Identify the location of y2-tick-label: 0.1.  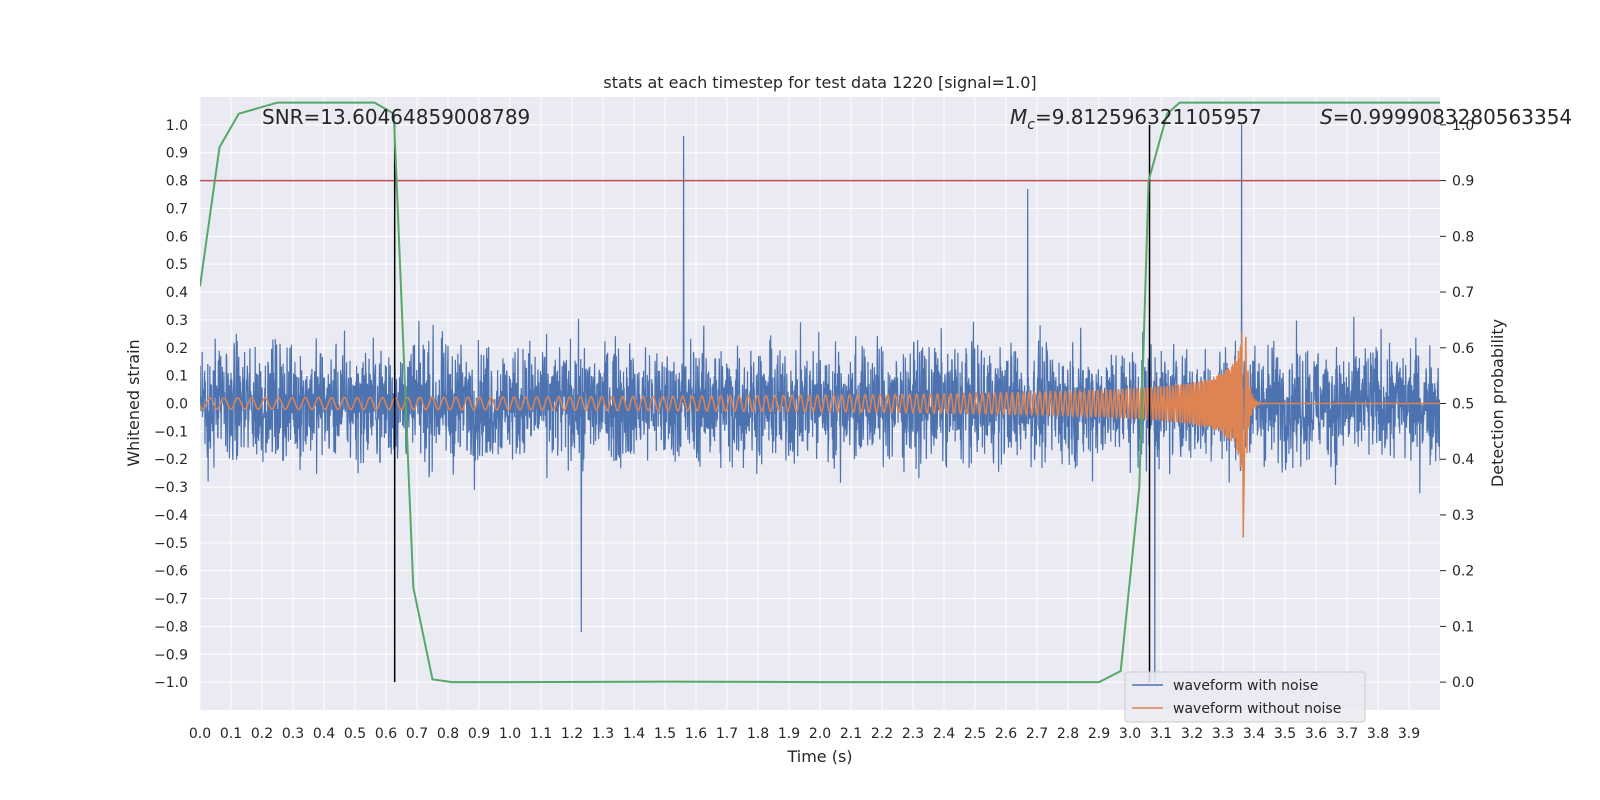
(1463, 627).